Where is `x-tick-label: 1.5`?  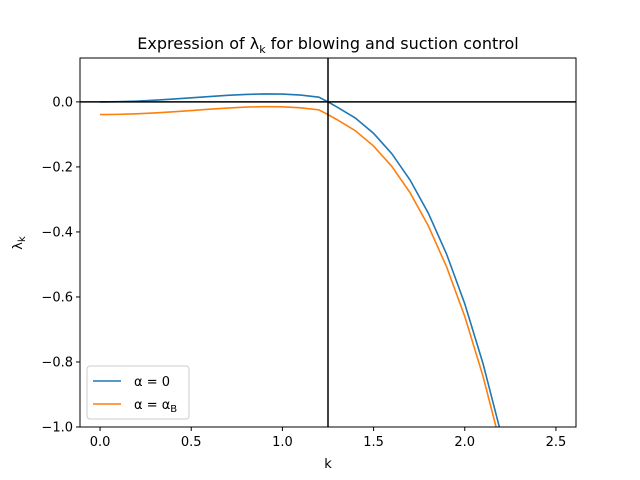 x-tick-label: 1.5 is located at coordinates (373, 442).